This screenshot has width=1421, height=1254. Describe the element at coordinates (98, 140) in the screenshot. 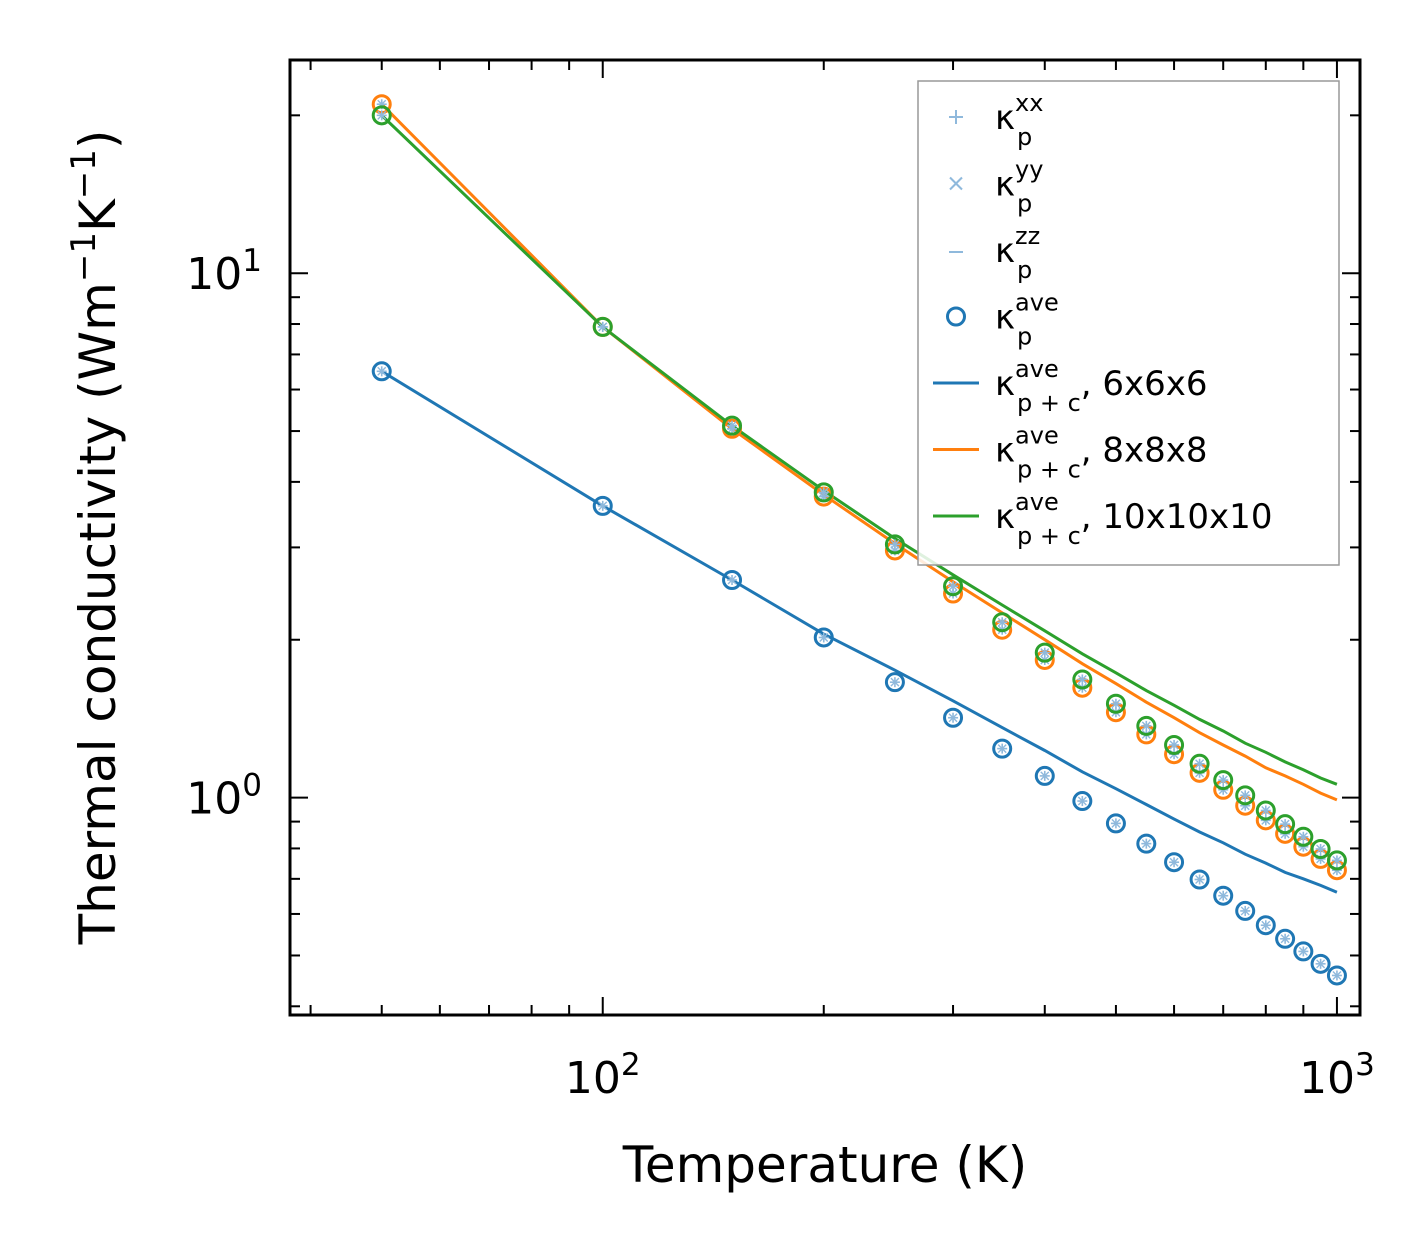

I see `y-axis-label-close: )` at that location.